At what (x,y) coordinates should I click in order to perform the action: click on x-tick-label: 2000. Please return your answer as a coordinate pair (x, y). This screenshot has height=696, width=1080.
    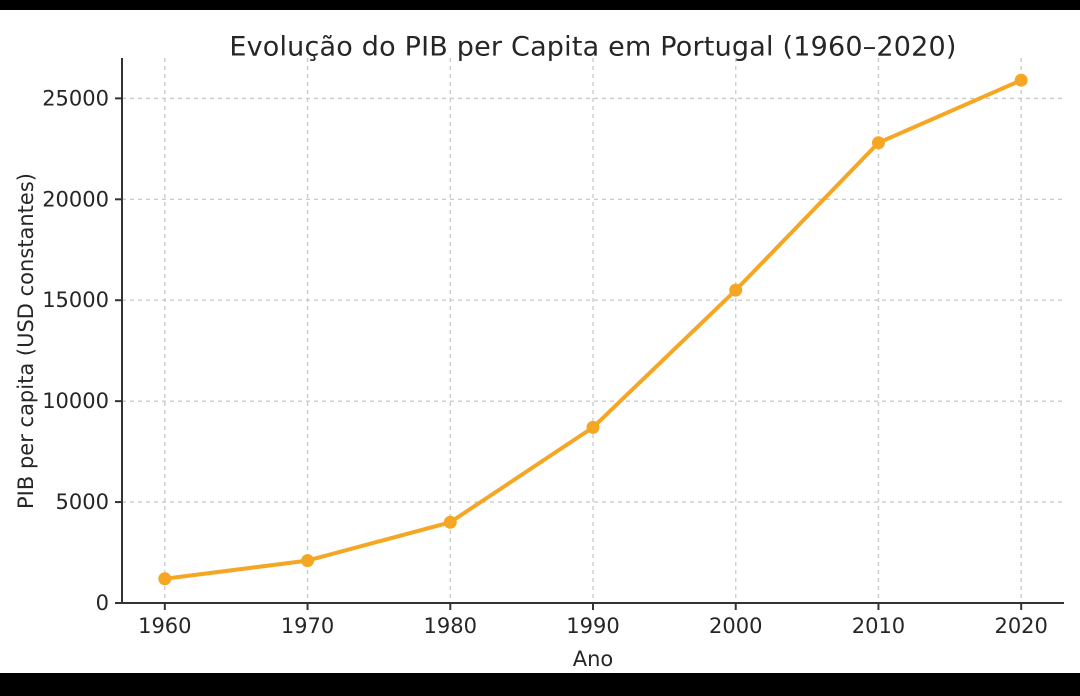
    Looking at the image, I should click on (735, 626).